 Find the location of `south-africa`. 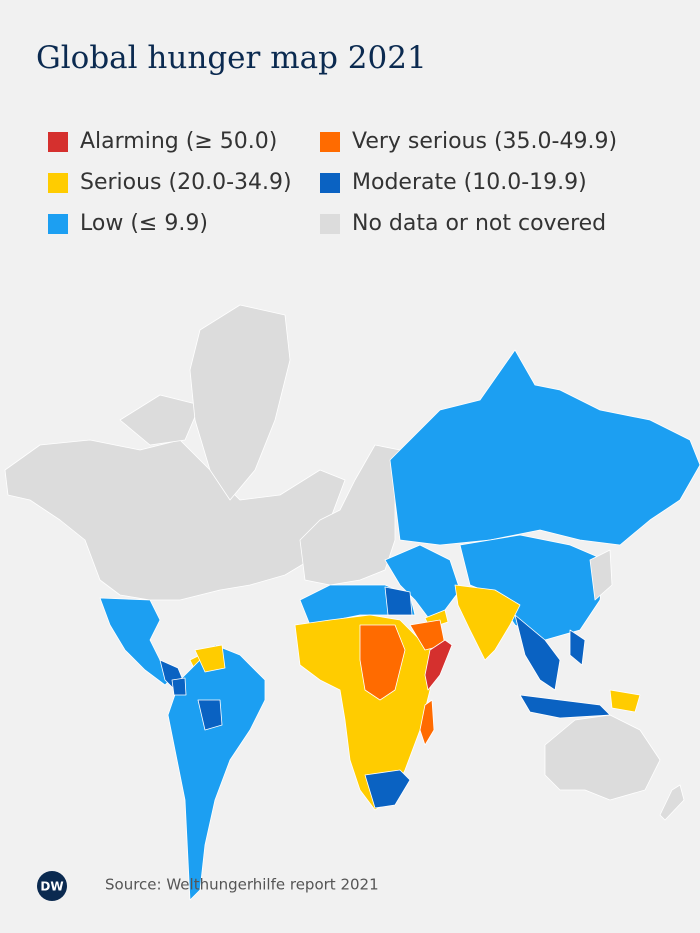

south-africa is located at coordinates (387, 789).